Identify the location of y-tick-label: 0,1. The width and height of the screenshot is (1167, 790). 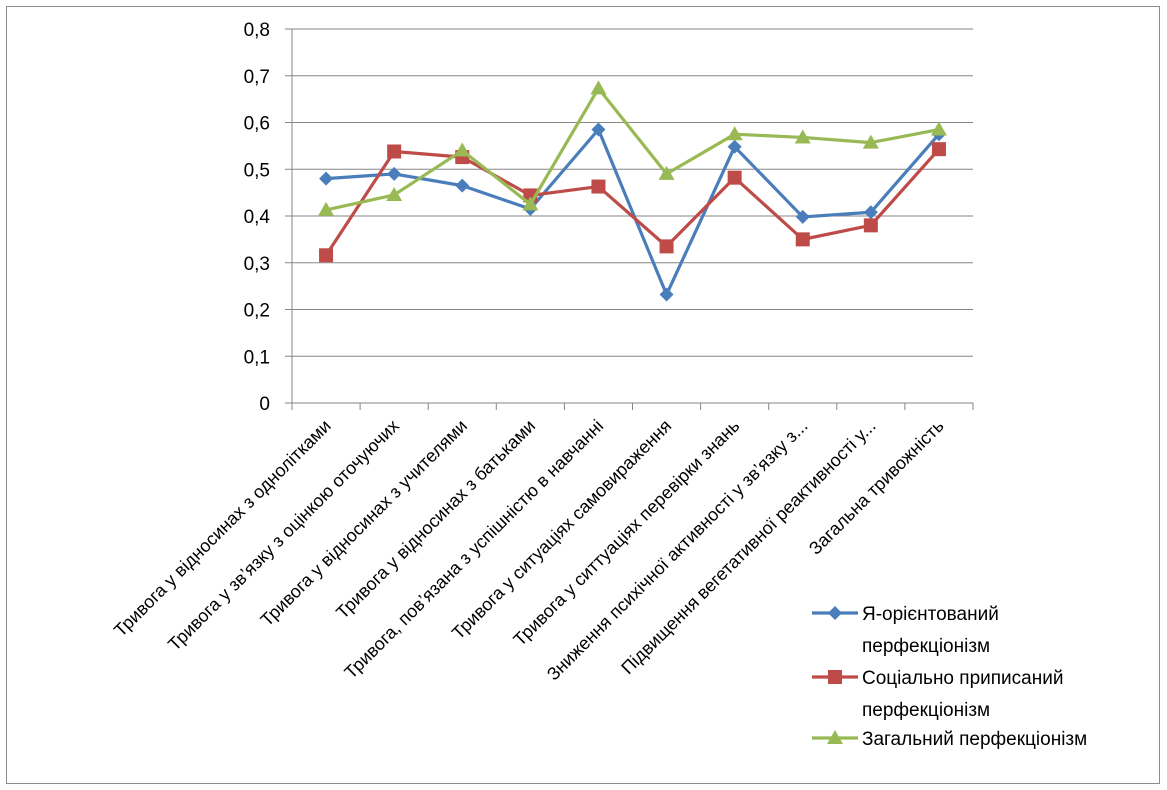
(257, 357).